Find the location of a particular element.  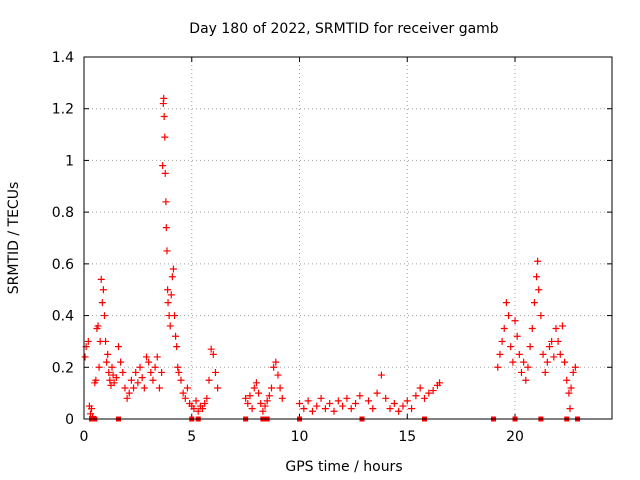

x-tick-label: 10 is located at coordinates (300, 437).